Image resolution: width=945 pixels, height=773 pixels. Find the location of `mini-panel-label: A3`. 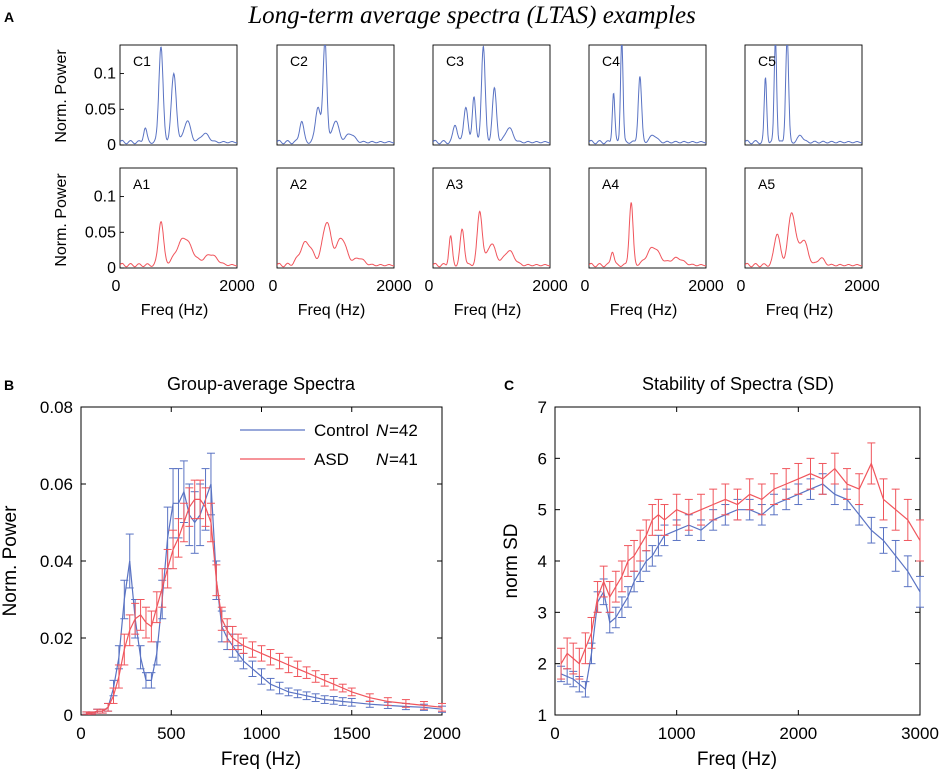

mini-panel-label: A3 is located at coordinates (454, 184).